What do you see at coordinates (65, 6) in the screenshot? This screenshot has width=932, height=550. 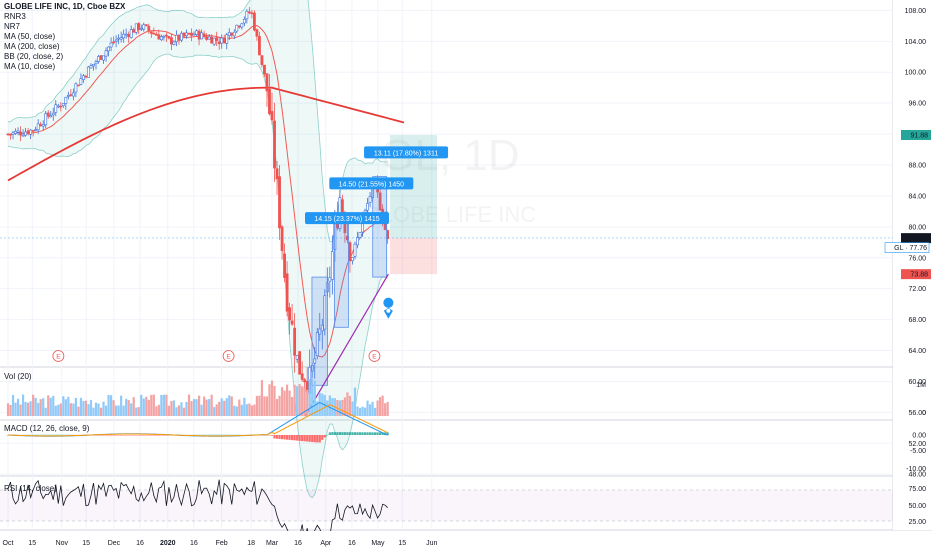 I see `legend-title: GLOBE LIFE INC, 1D, Cboe BZX` at bounding box center [65, 6].